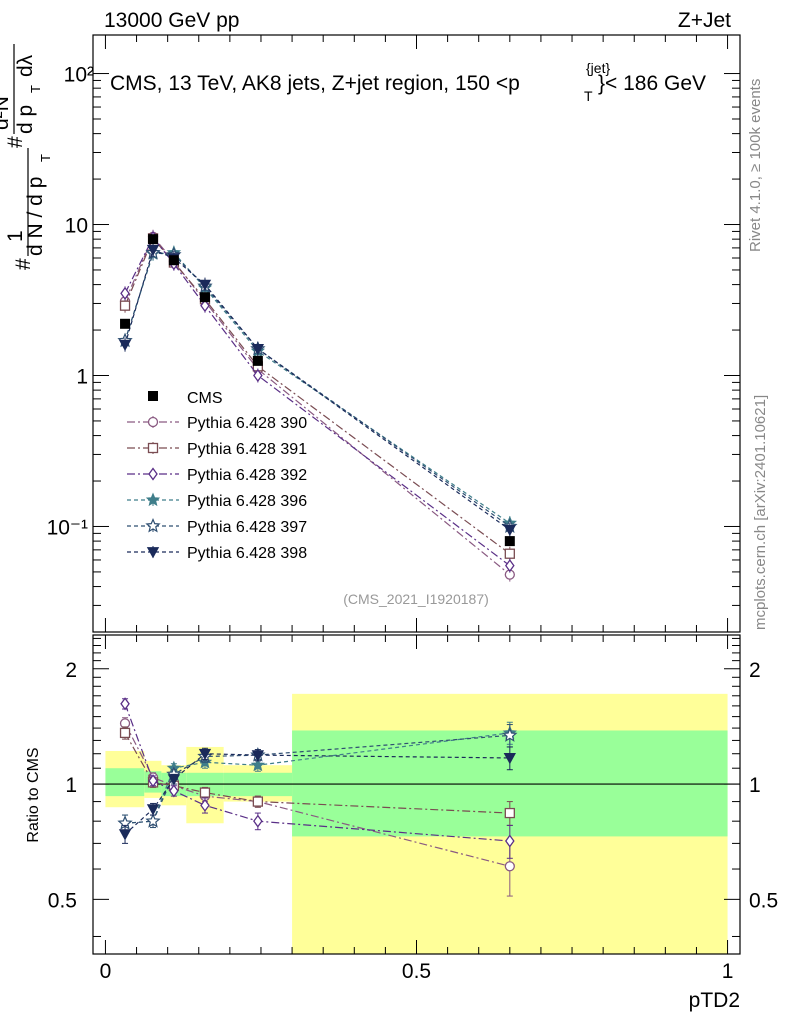 This screenshot has height=1029, width=786. I want to click on rivet-label: Rivet 4.1.0, ≥ 100k events, so click(755, 165).